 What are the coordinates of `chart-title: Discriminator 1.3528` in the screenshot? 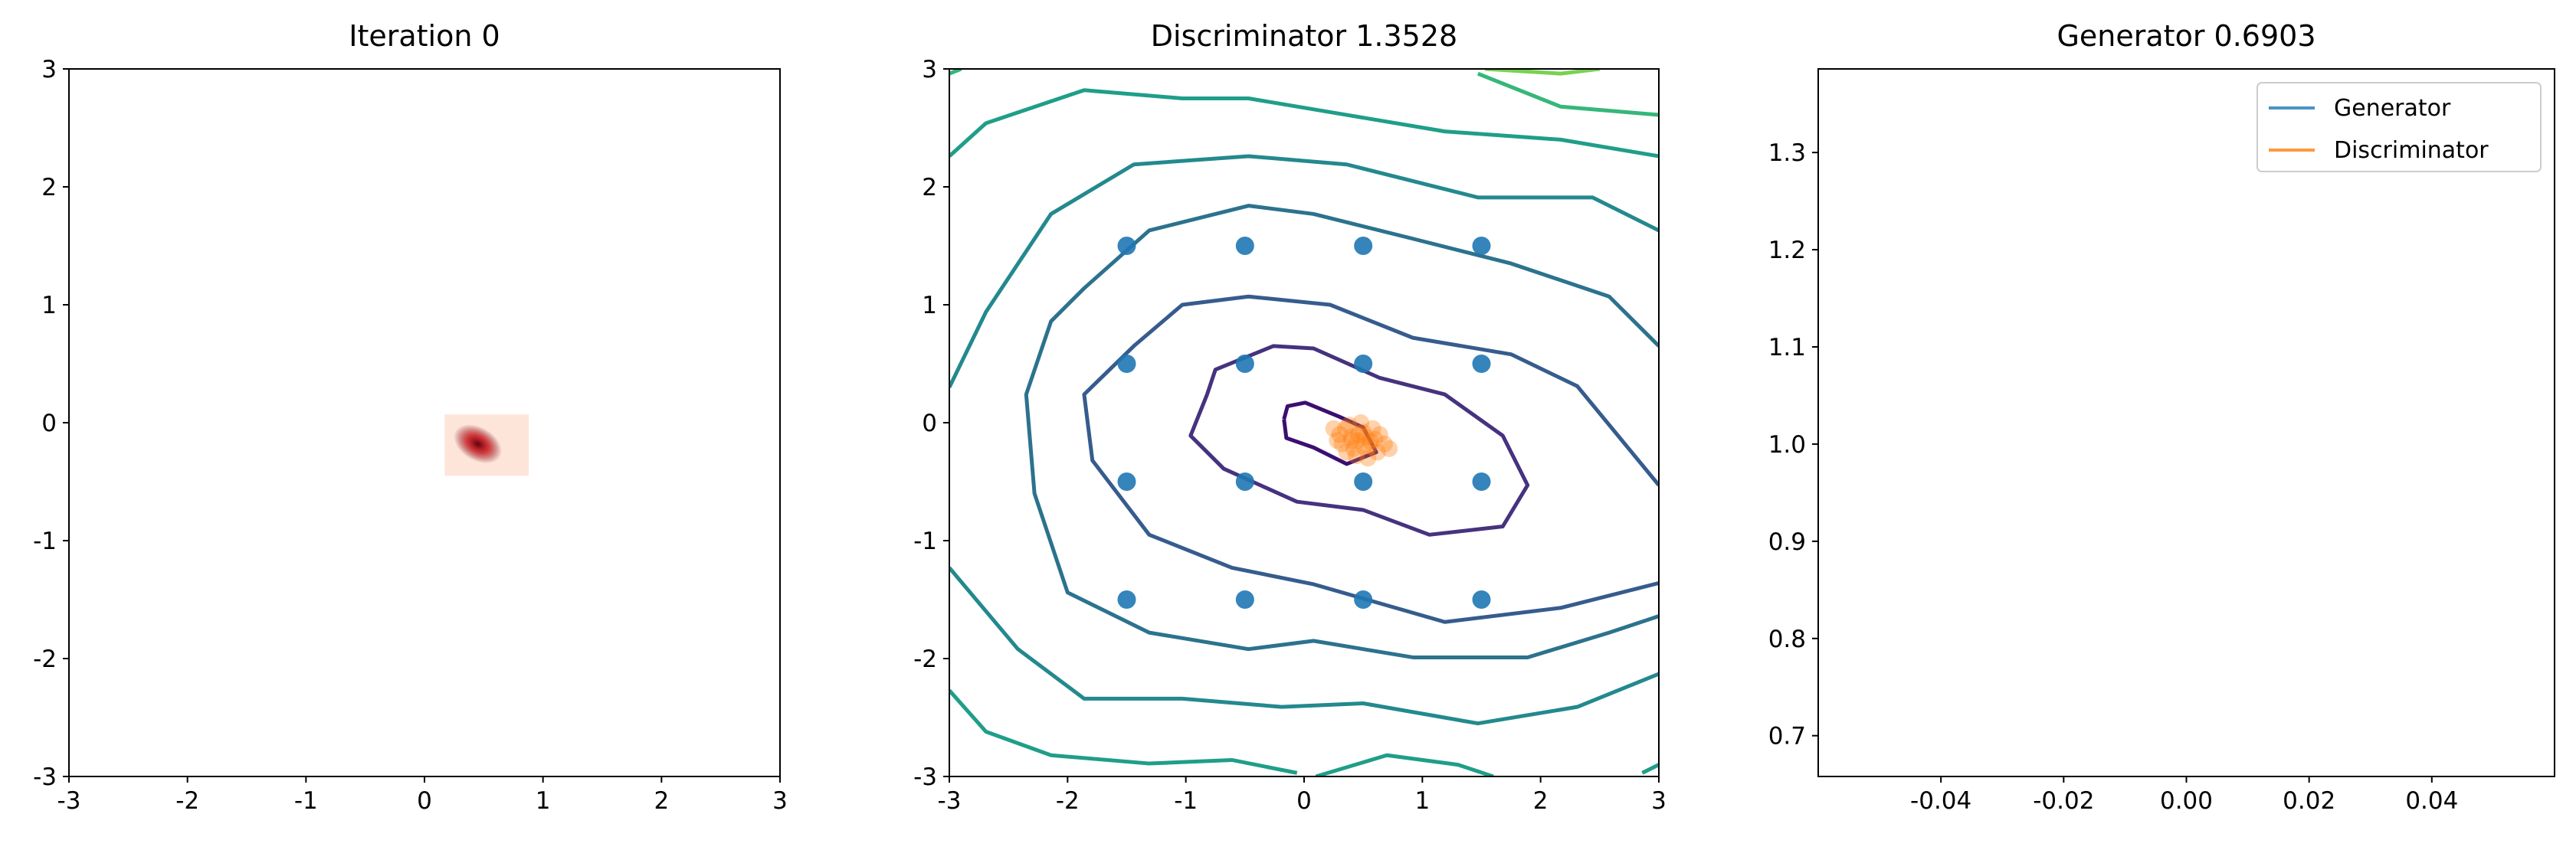 It's located at (1304, 36).